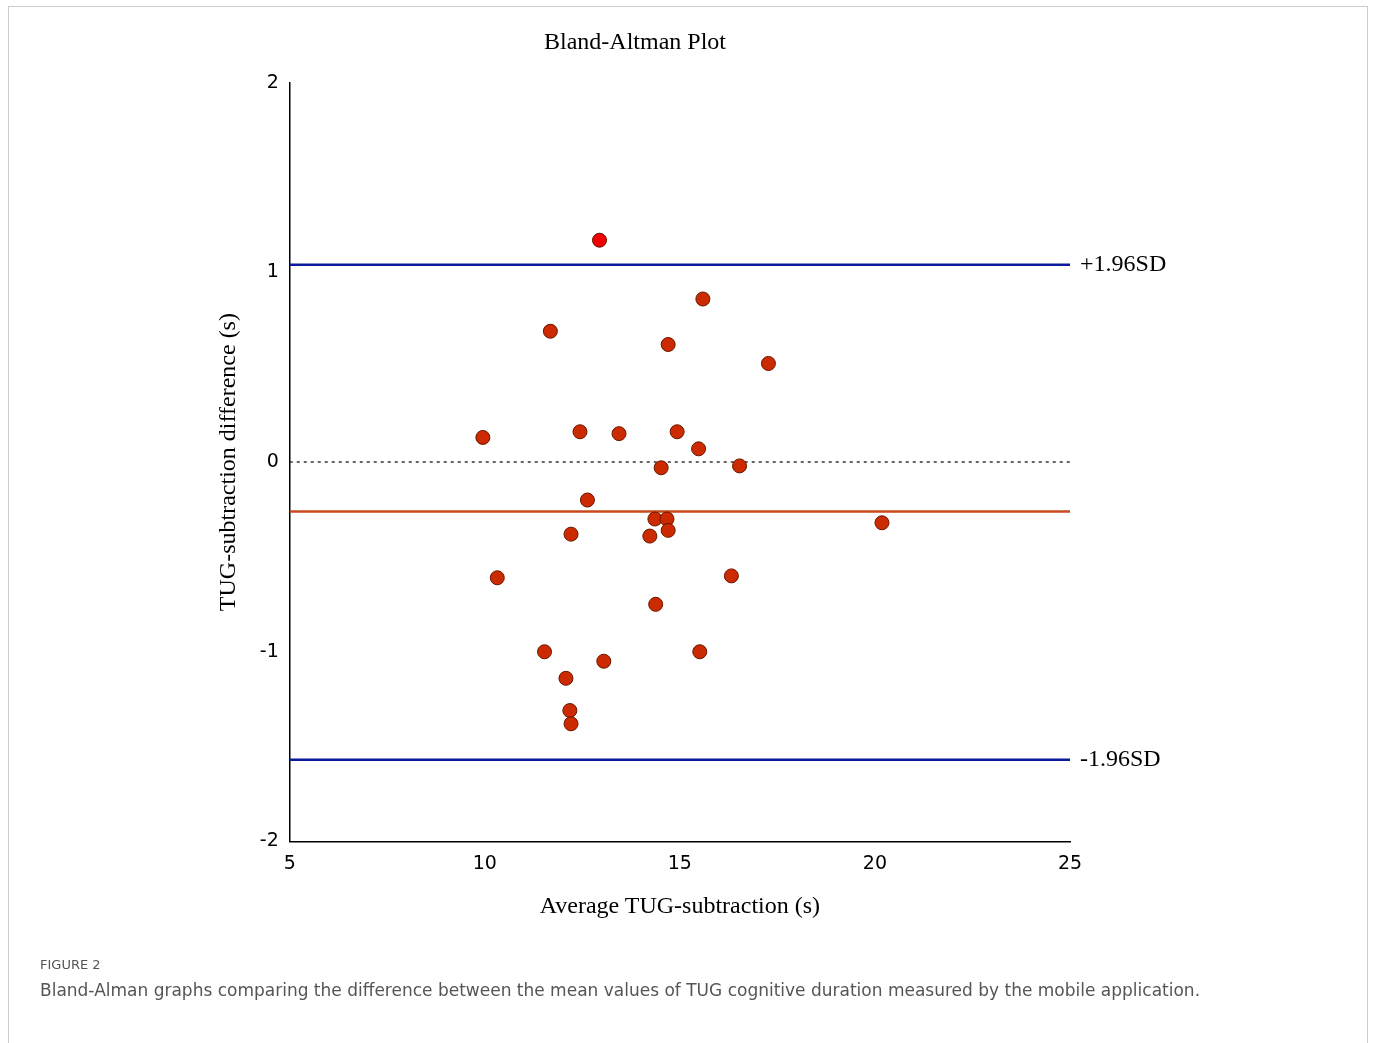  Describe the element at coordinates (269, 839) in the screenshot. I see `y-tick-label: -2` at that location.